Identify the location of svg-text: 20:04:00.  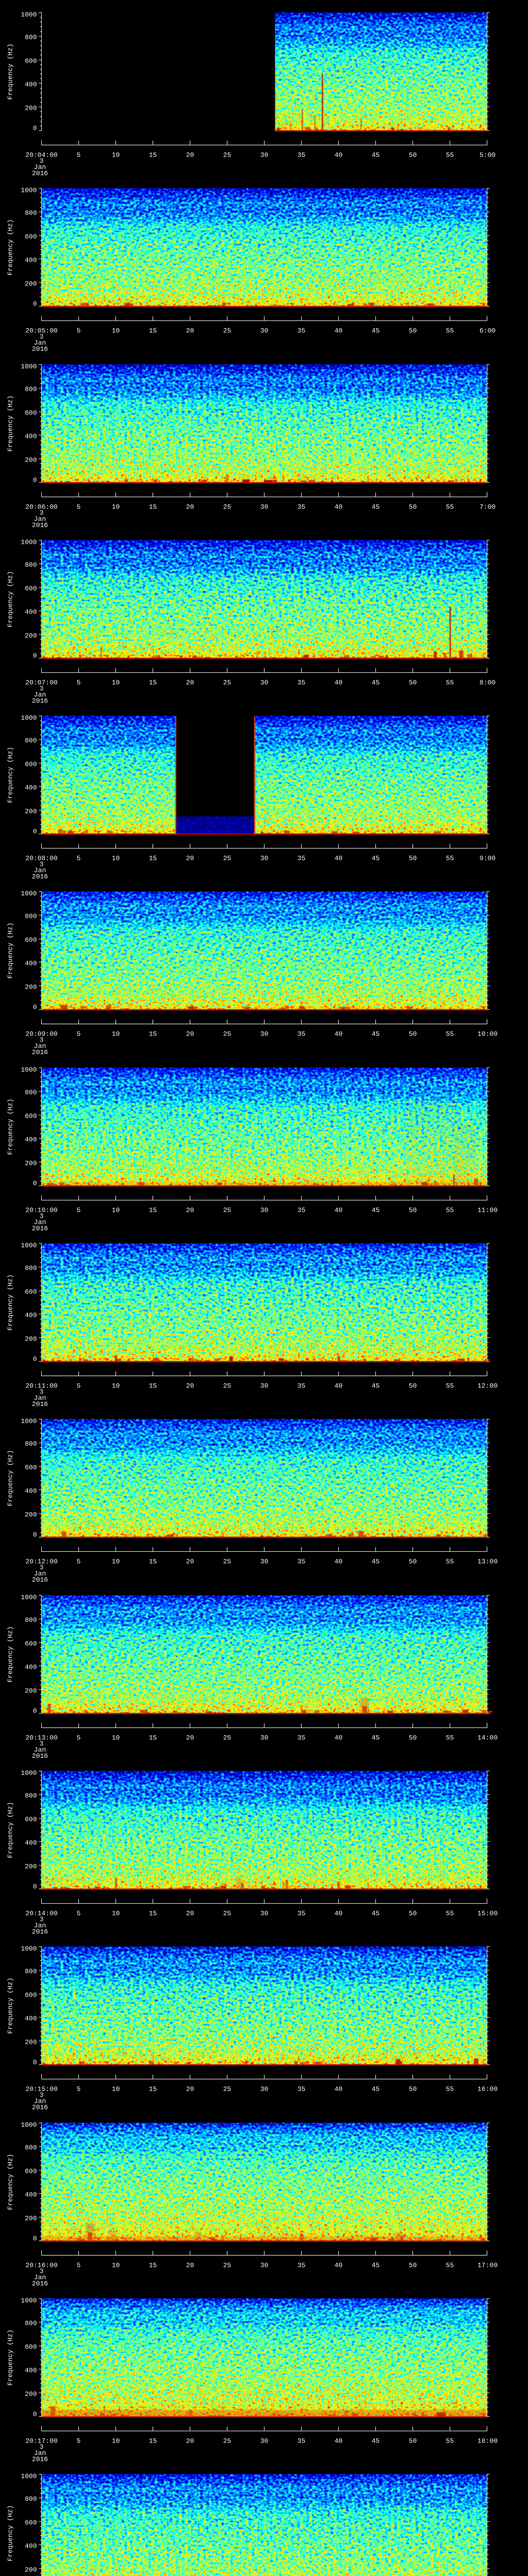
(41, 155).